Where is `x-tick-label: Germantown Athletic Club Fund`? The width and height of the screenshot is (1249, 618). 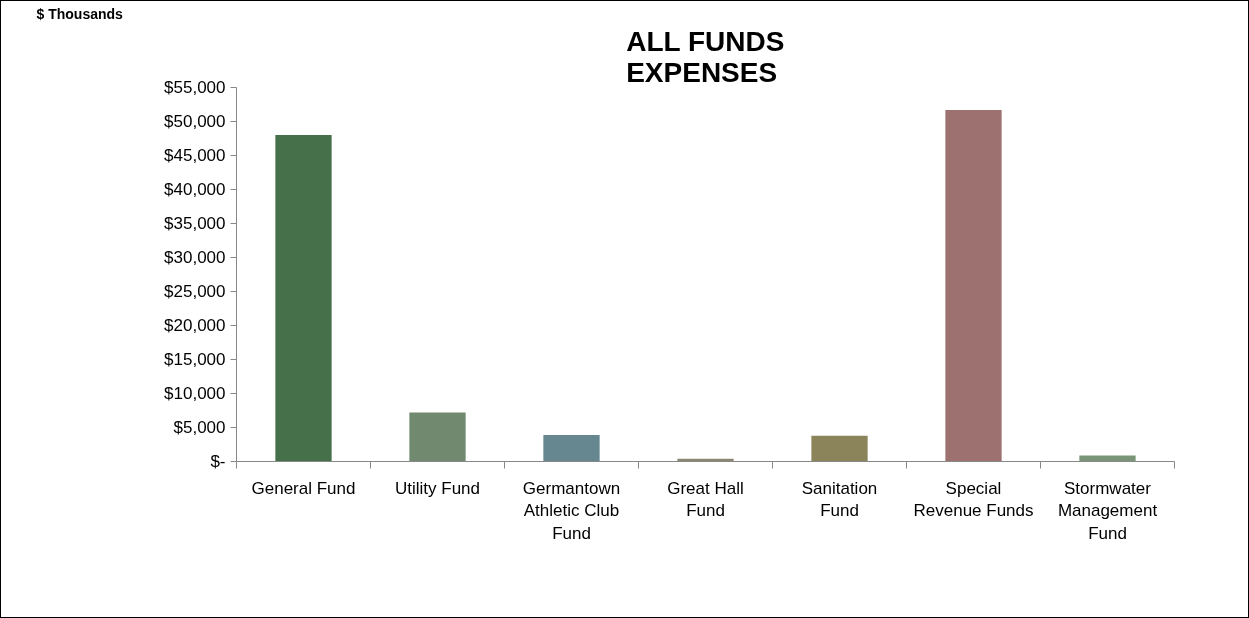
x-tick-label: Germantown Athletic Club Fund is located at coordinates (571, 511).